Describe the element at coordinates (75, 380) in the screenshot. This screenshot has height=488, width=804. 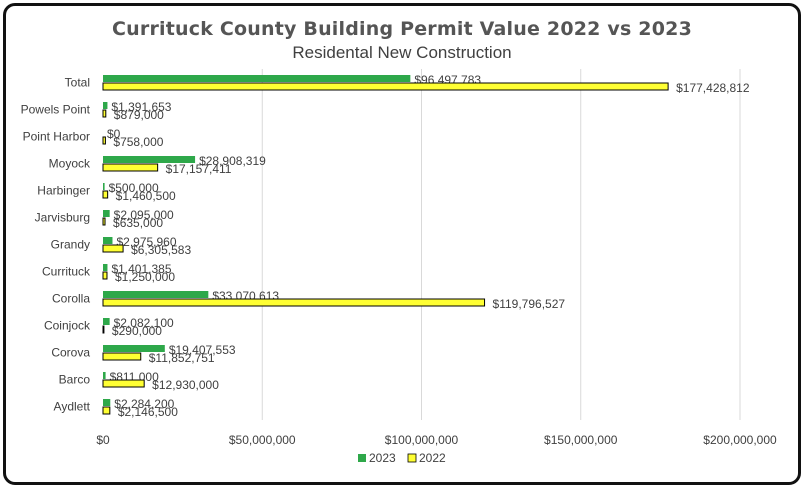
I see `category-label: Barco` at that location.